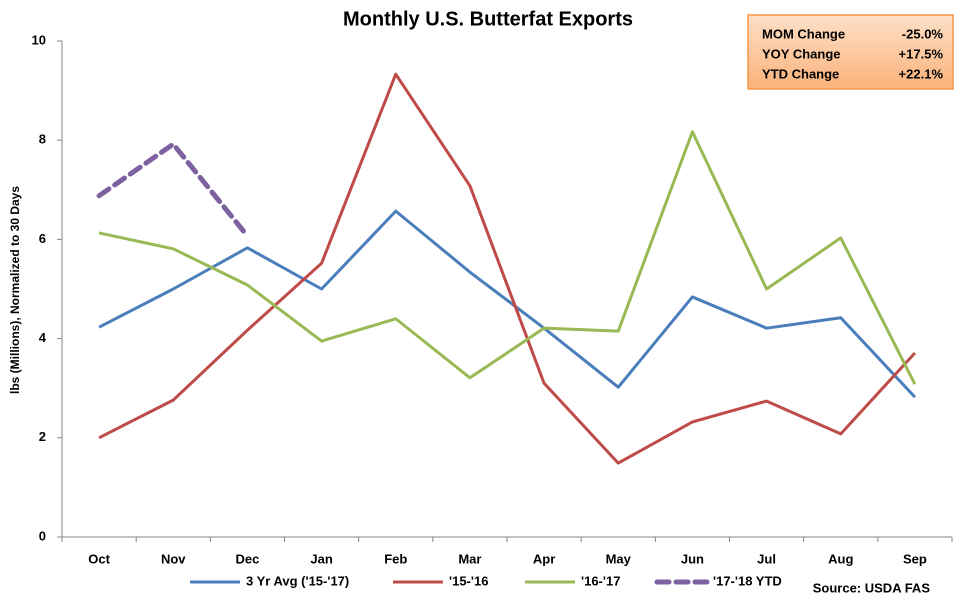 The height and width of the screenshot is (601, 975). Describe the element at coordinates (872, 587) in the screenshot. I see `source: Source: USDA FAS` at that location.